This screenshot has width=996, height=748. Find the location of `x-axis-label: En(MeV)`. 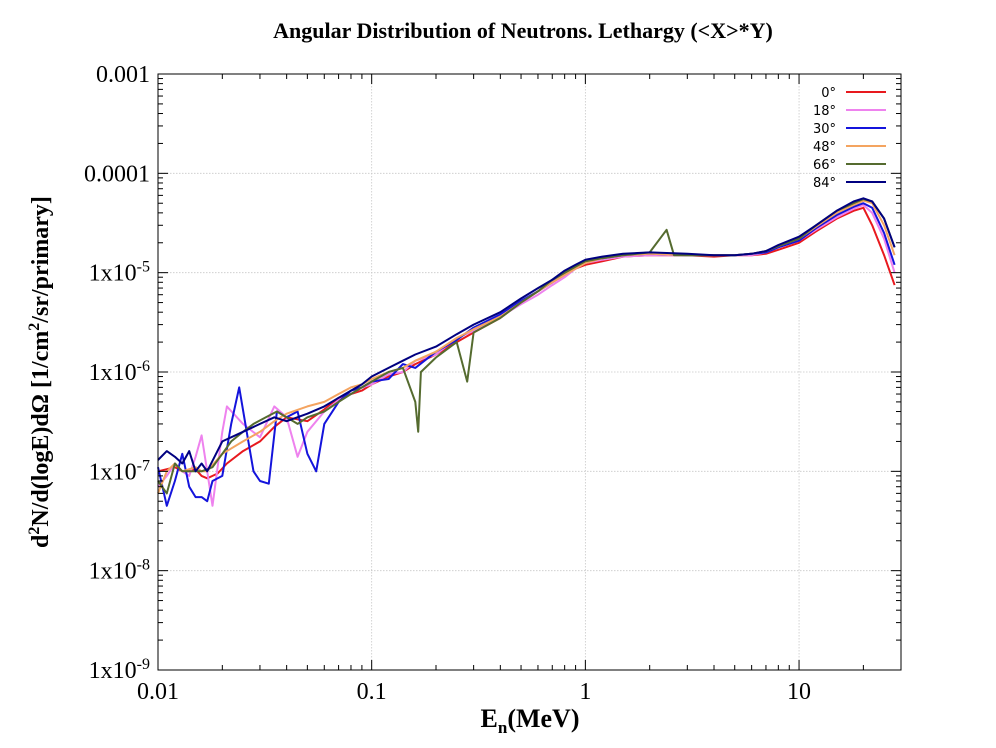

x-axis-label: En(MeV) is located at coordinates (530, 720).